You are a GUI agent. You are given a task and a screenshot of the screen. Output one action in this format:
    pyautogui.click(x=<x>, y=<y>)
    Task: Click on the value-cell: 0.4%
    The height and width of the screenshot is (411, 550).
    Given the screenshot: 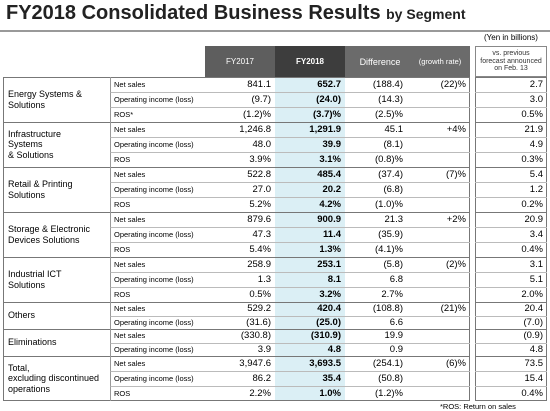 What is the action you would take?
    pyautogui.click(x=532, y=393)
    